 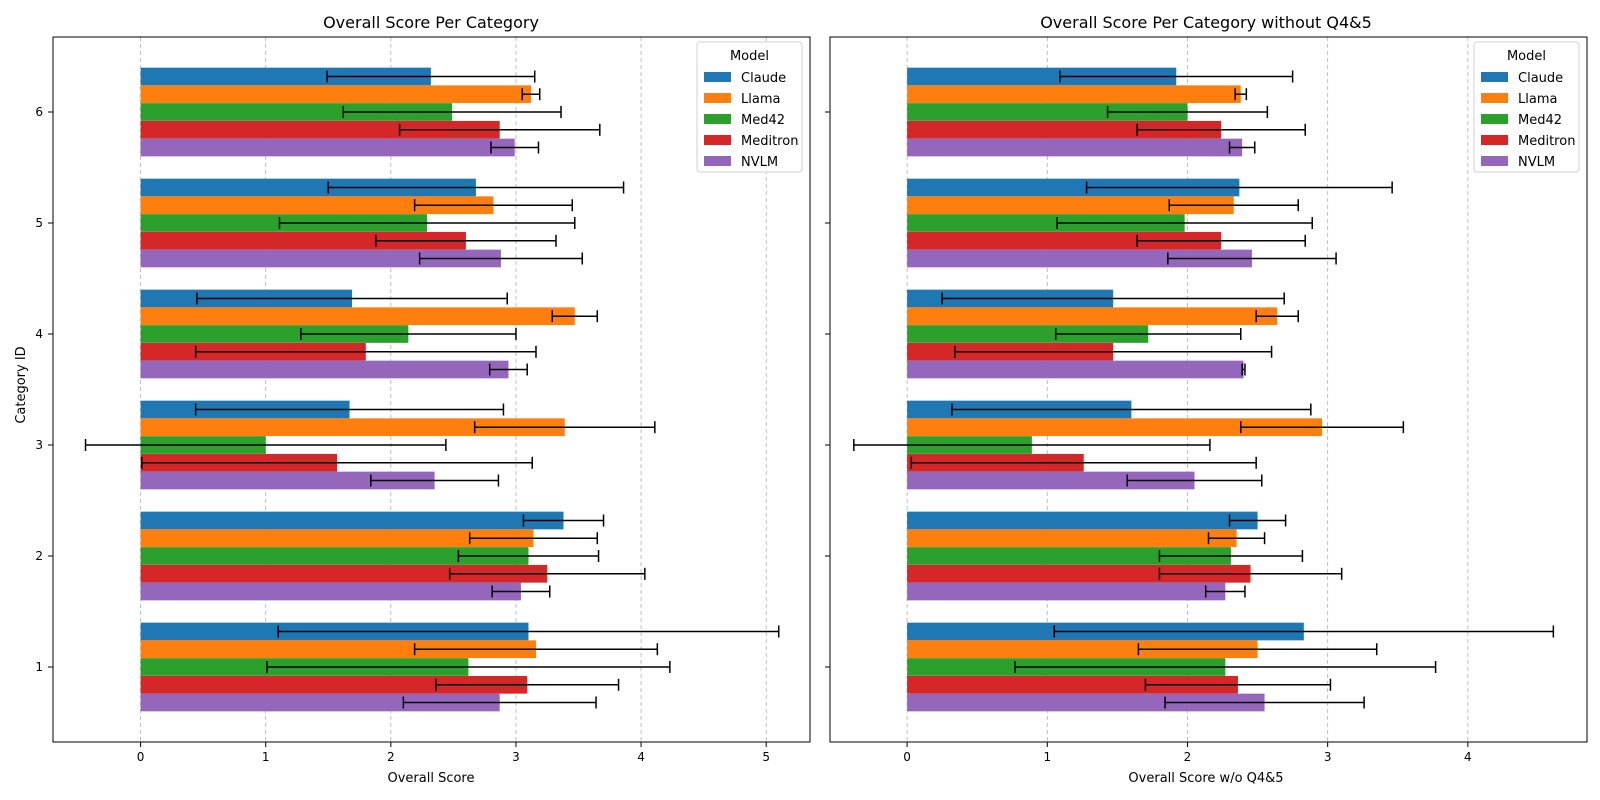 What do you see at coordinates (766, 757) in the screenshot?
I see `x-tick-label: 5` at bounding box center [766, 757].